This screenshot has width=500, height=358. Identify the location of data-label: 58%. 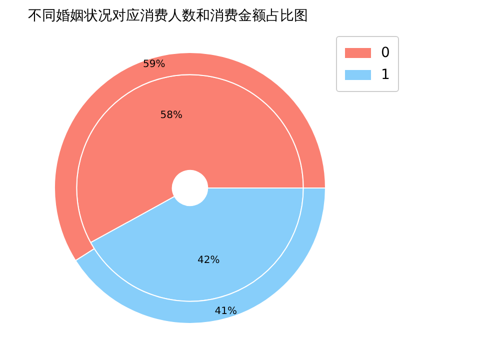
(171, 116).